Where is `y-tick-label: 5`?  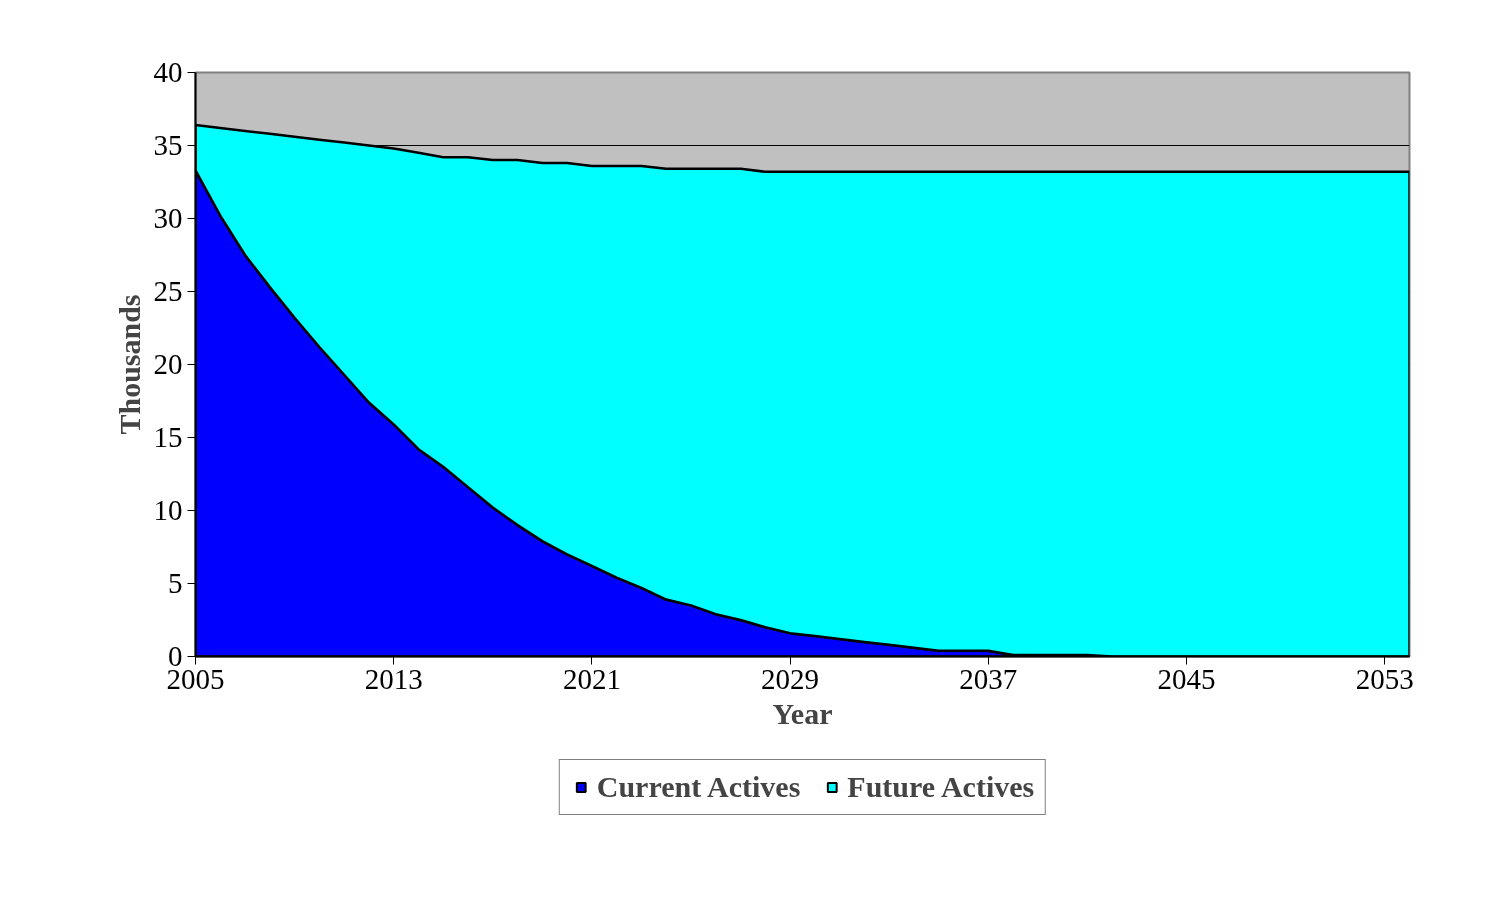
y-tick-label: 5 is located at coordinates (175, 583).